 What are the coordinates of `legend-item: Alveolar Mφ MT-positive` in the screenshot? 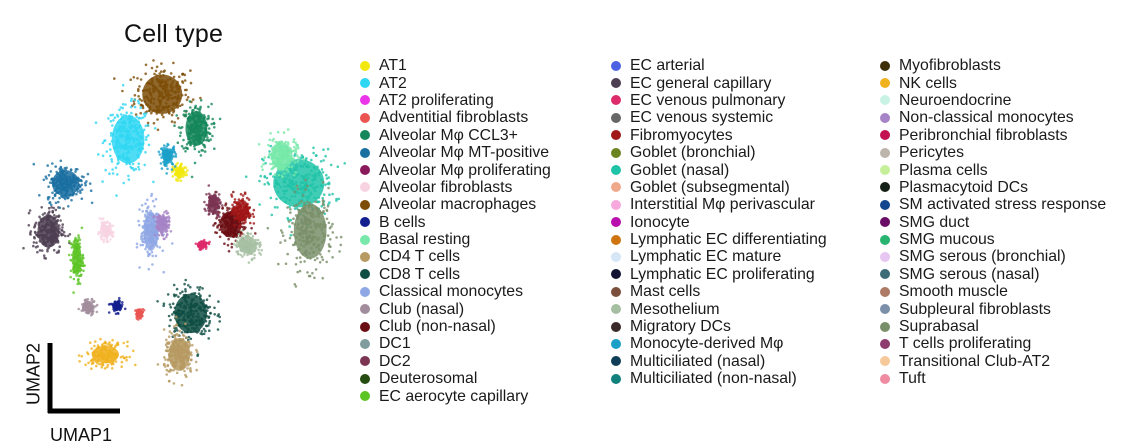 It's located at (455, 152).